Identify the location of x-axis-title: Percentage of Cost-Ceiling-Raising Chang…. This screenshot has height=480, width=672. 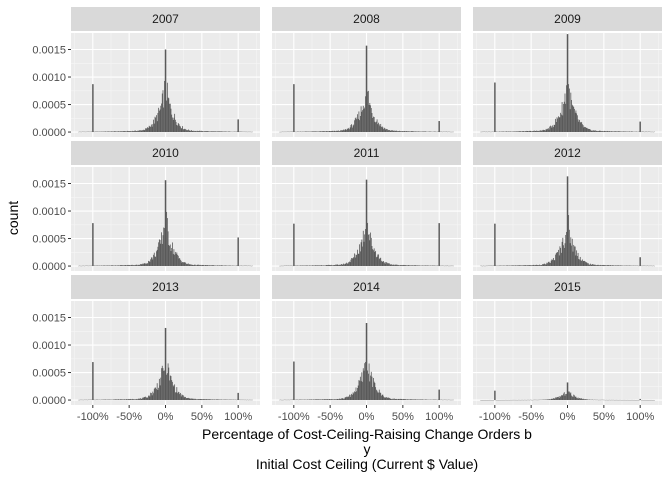
(367, 449).